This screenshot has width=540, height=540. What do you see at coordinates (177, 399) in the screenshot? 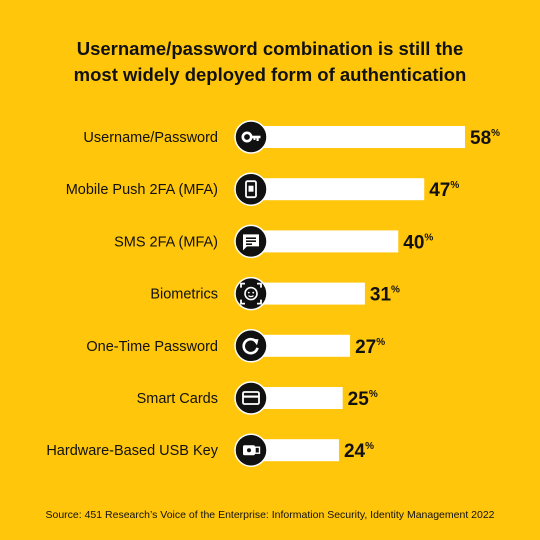
I see `category-label: Smart Cards` at bounding box center [177, 399].